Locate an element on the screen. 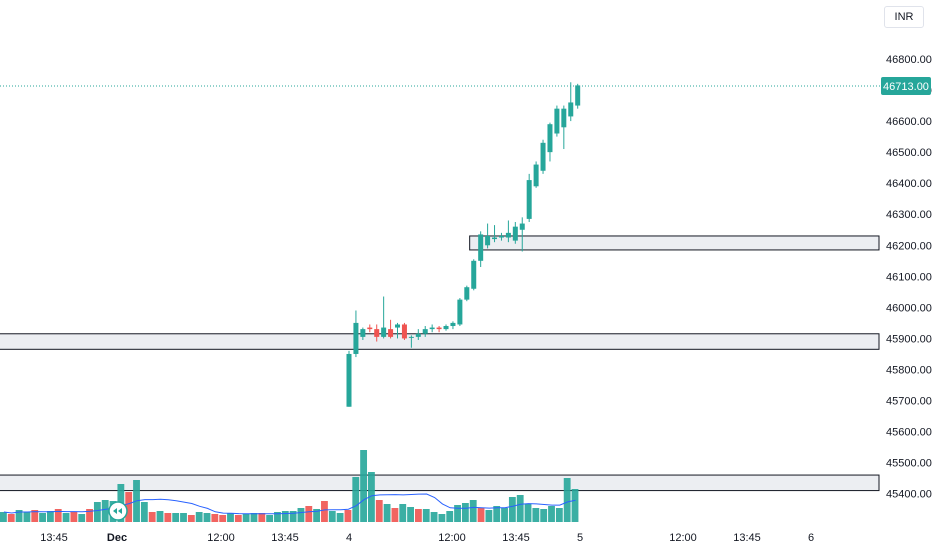 The height and width of the screenshot is (550, 932). price-tick-label: 45700.00 is located at coordinates (909, 402).